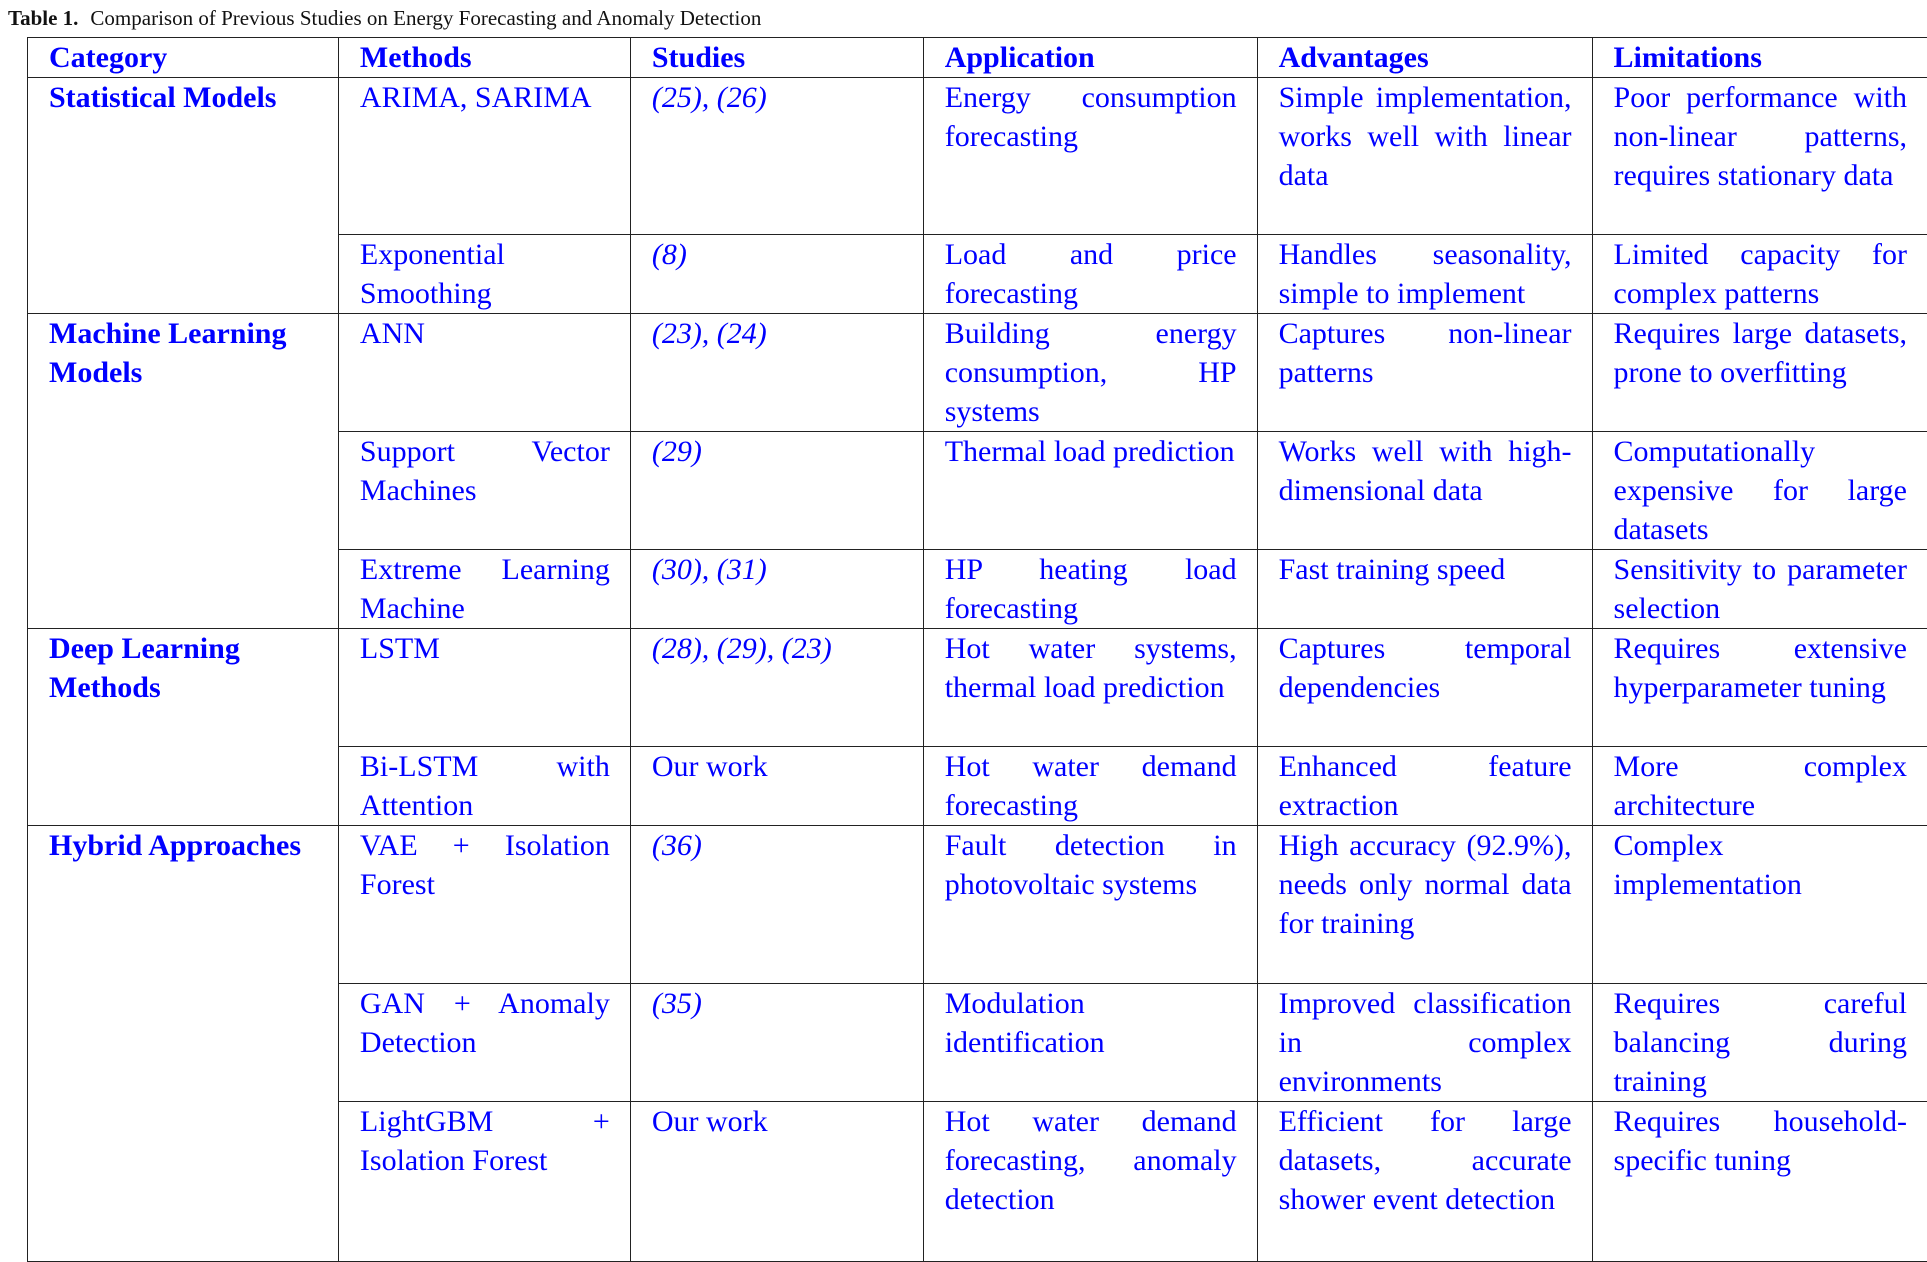  What do you see at coordinates (183, 727) in the screenshot?
I see `cell-category: Deep Learning Methods` at bounding box center [183, 727].